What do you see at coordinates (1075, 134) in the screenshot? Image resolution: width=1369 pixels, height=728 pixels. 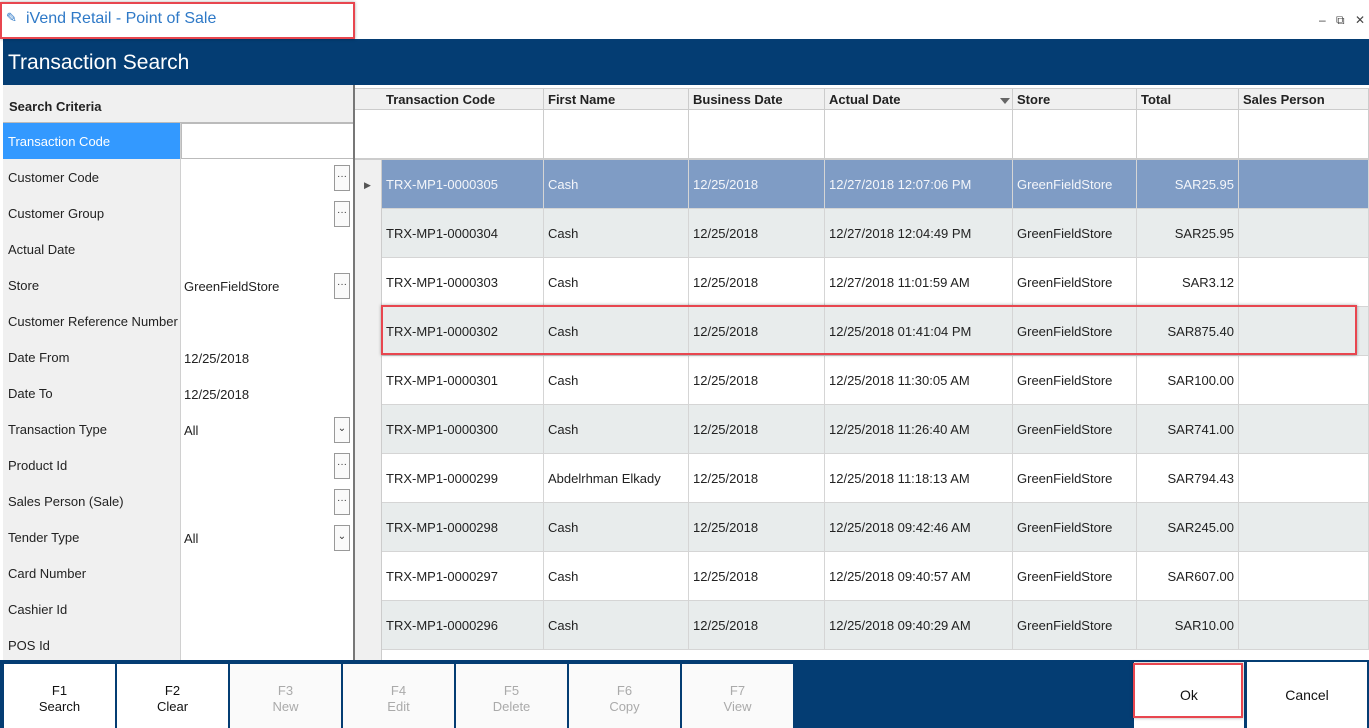 I see `filter-cell-store` at bounding box center [1075, 134].